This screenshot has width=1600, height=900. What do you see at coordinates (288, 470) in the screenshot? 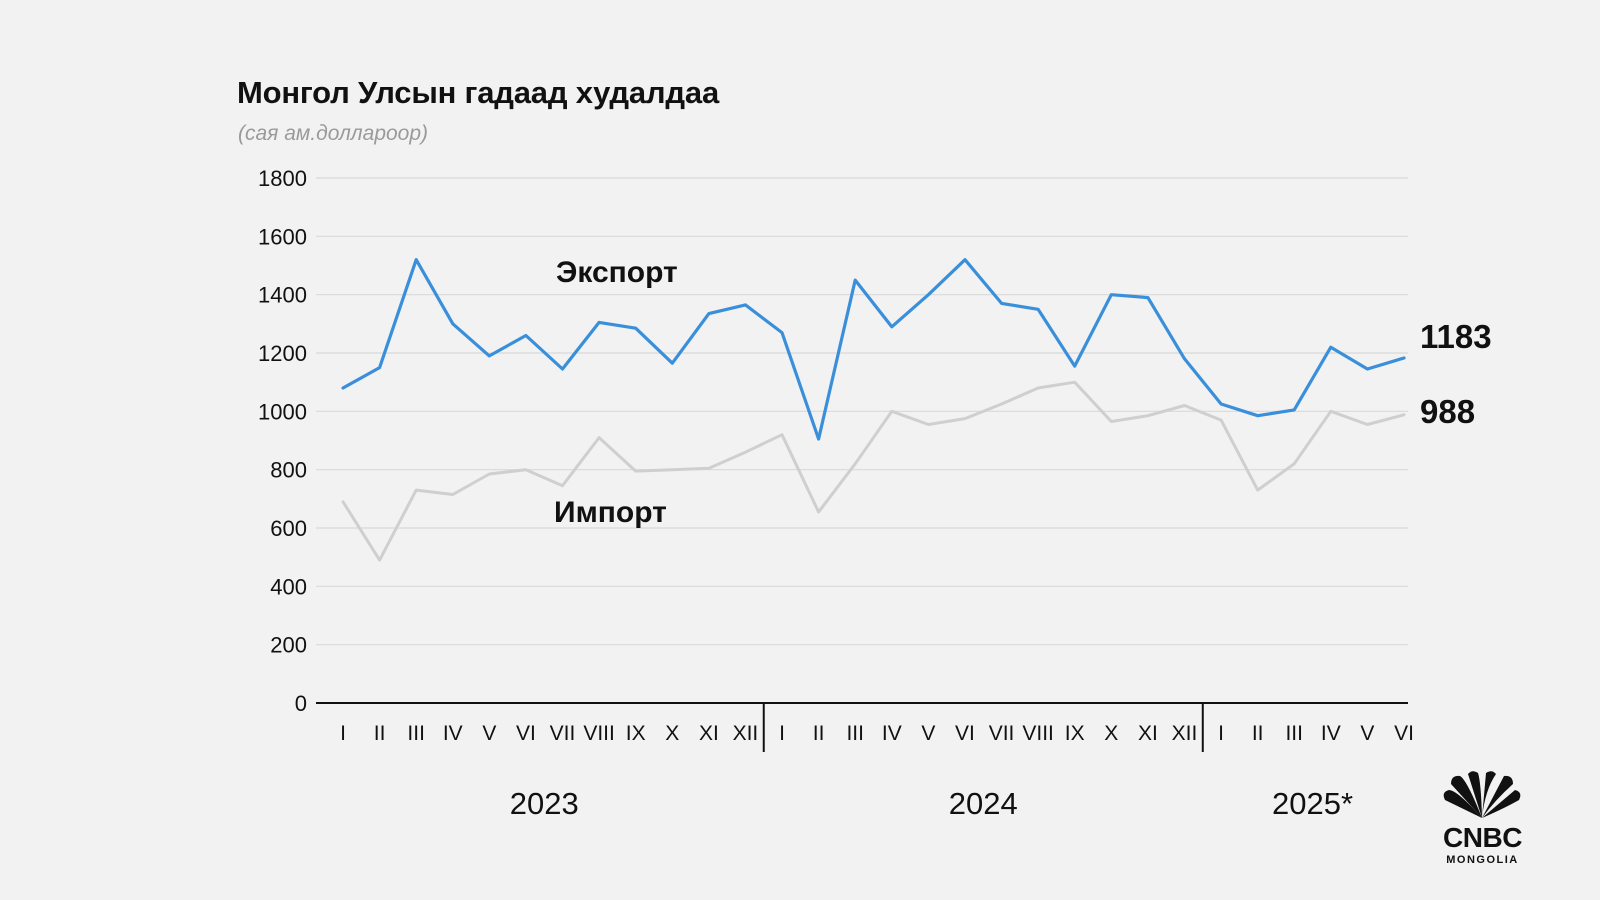
I see `y-tick-label: 800` at bounding box center [288, 470].